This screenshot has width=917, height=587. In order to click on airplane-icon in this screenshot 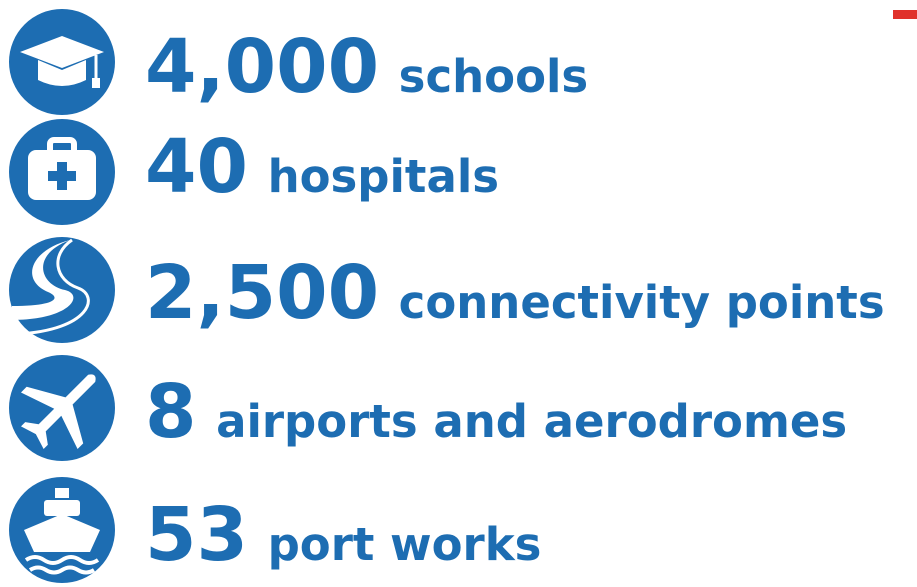, I will do `click(62, 408)`.